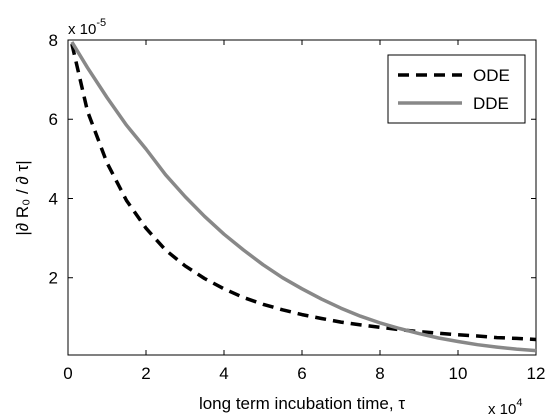 This screenshot has height=419, width=550. I want to click on x-axis-label: long term incubation time, τ, so click(302, 403).